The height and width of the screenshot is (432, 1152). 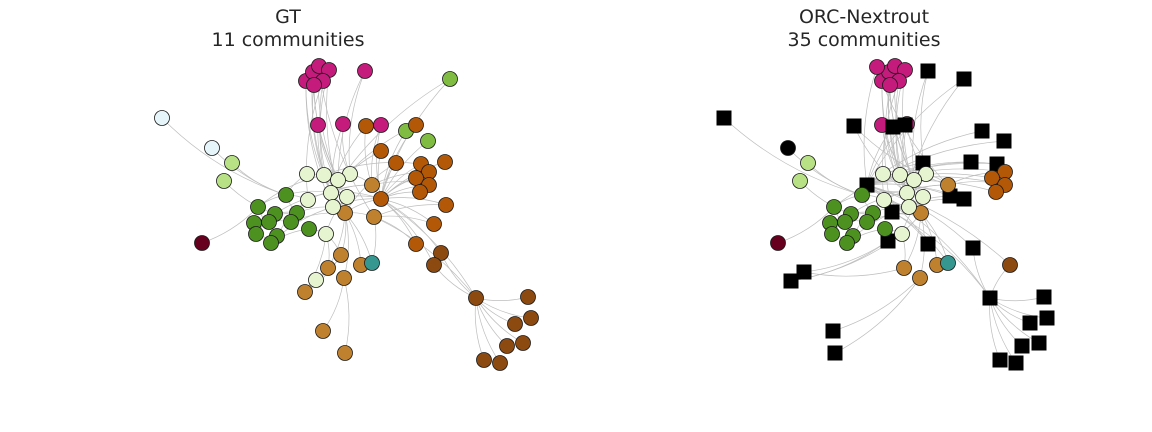 What do you see at coordinates (864, 40) in the screenshot?
I see `orc-title-line2: 35 communities` at bounding box center [864, 40].